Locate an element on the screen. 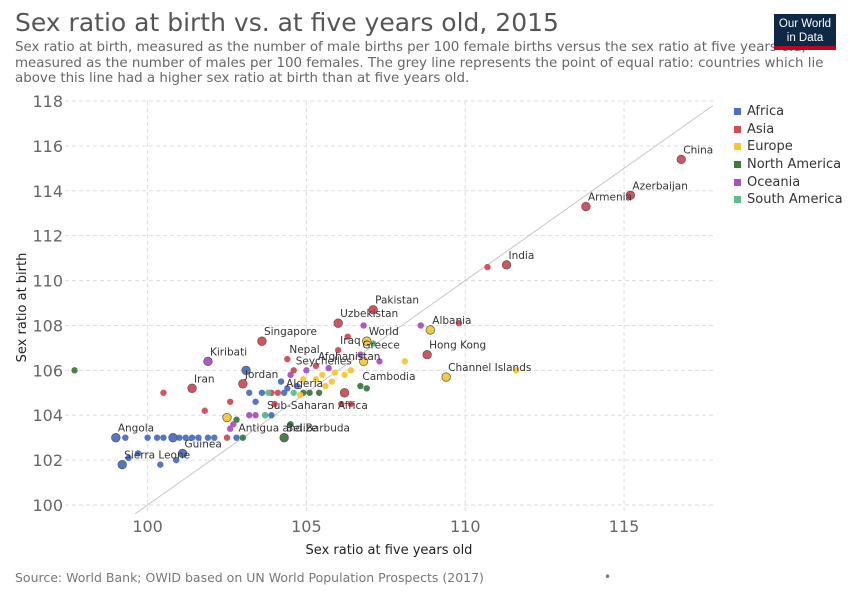 Image resolution: width=850 pixels, height=600 pixels. logo-line-1: Our World is located at coordinates (805, 24).